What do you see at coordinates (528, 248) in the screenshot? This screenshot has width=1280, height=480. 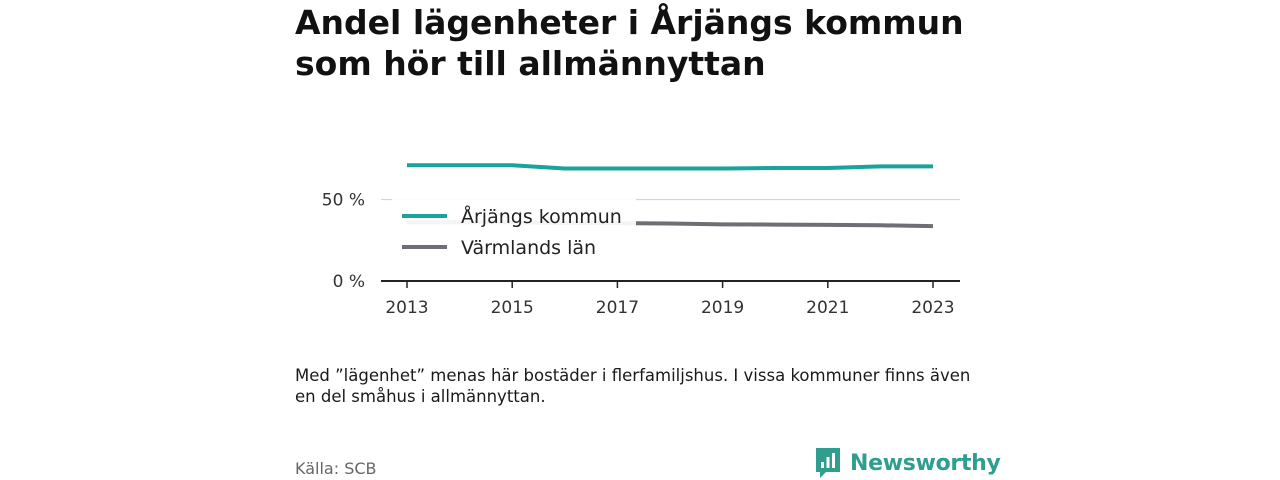 I see `legend-label: Värmlands län` at bounding box center [528, 248].